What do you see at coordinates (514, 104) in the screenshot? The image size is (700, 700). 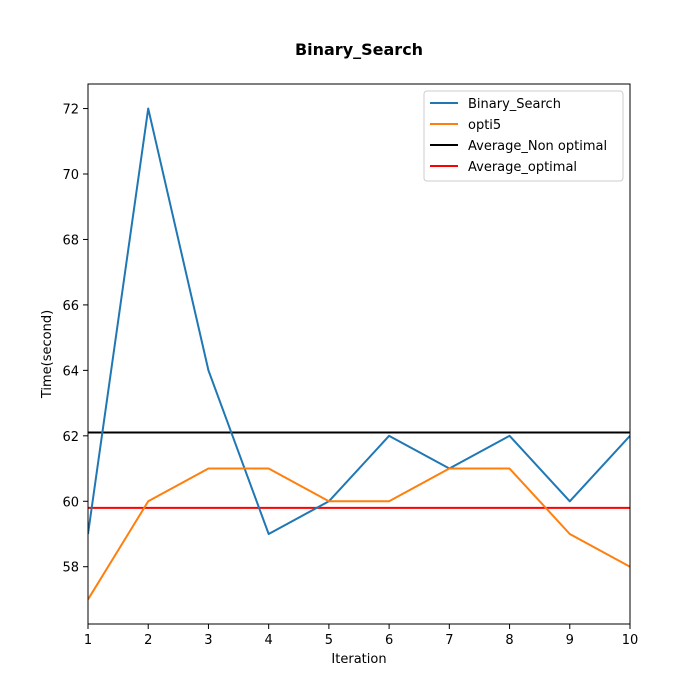 I see `legend-label: Binary_Search` at bounding box center [514, 104].